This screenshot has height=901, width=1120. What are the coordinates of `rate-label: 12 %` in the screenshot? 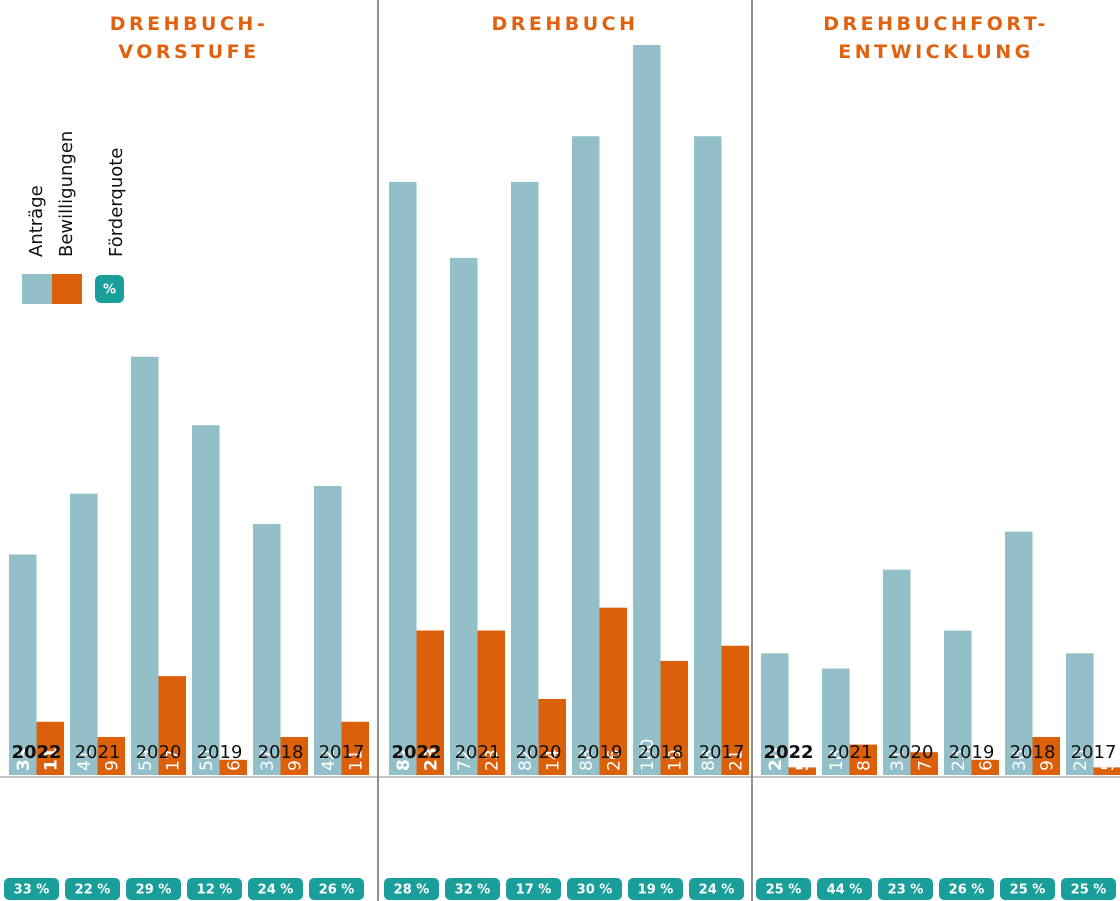 It's located at (215, 890).